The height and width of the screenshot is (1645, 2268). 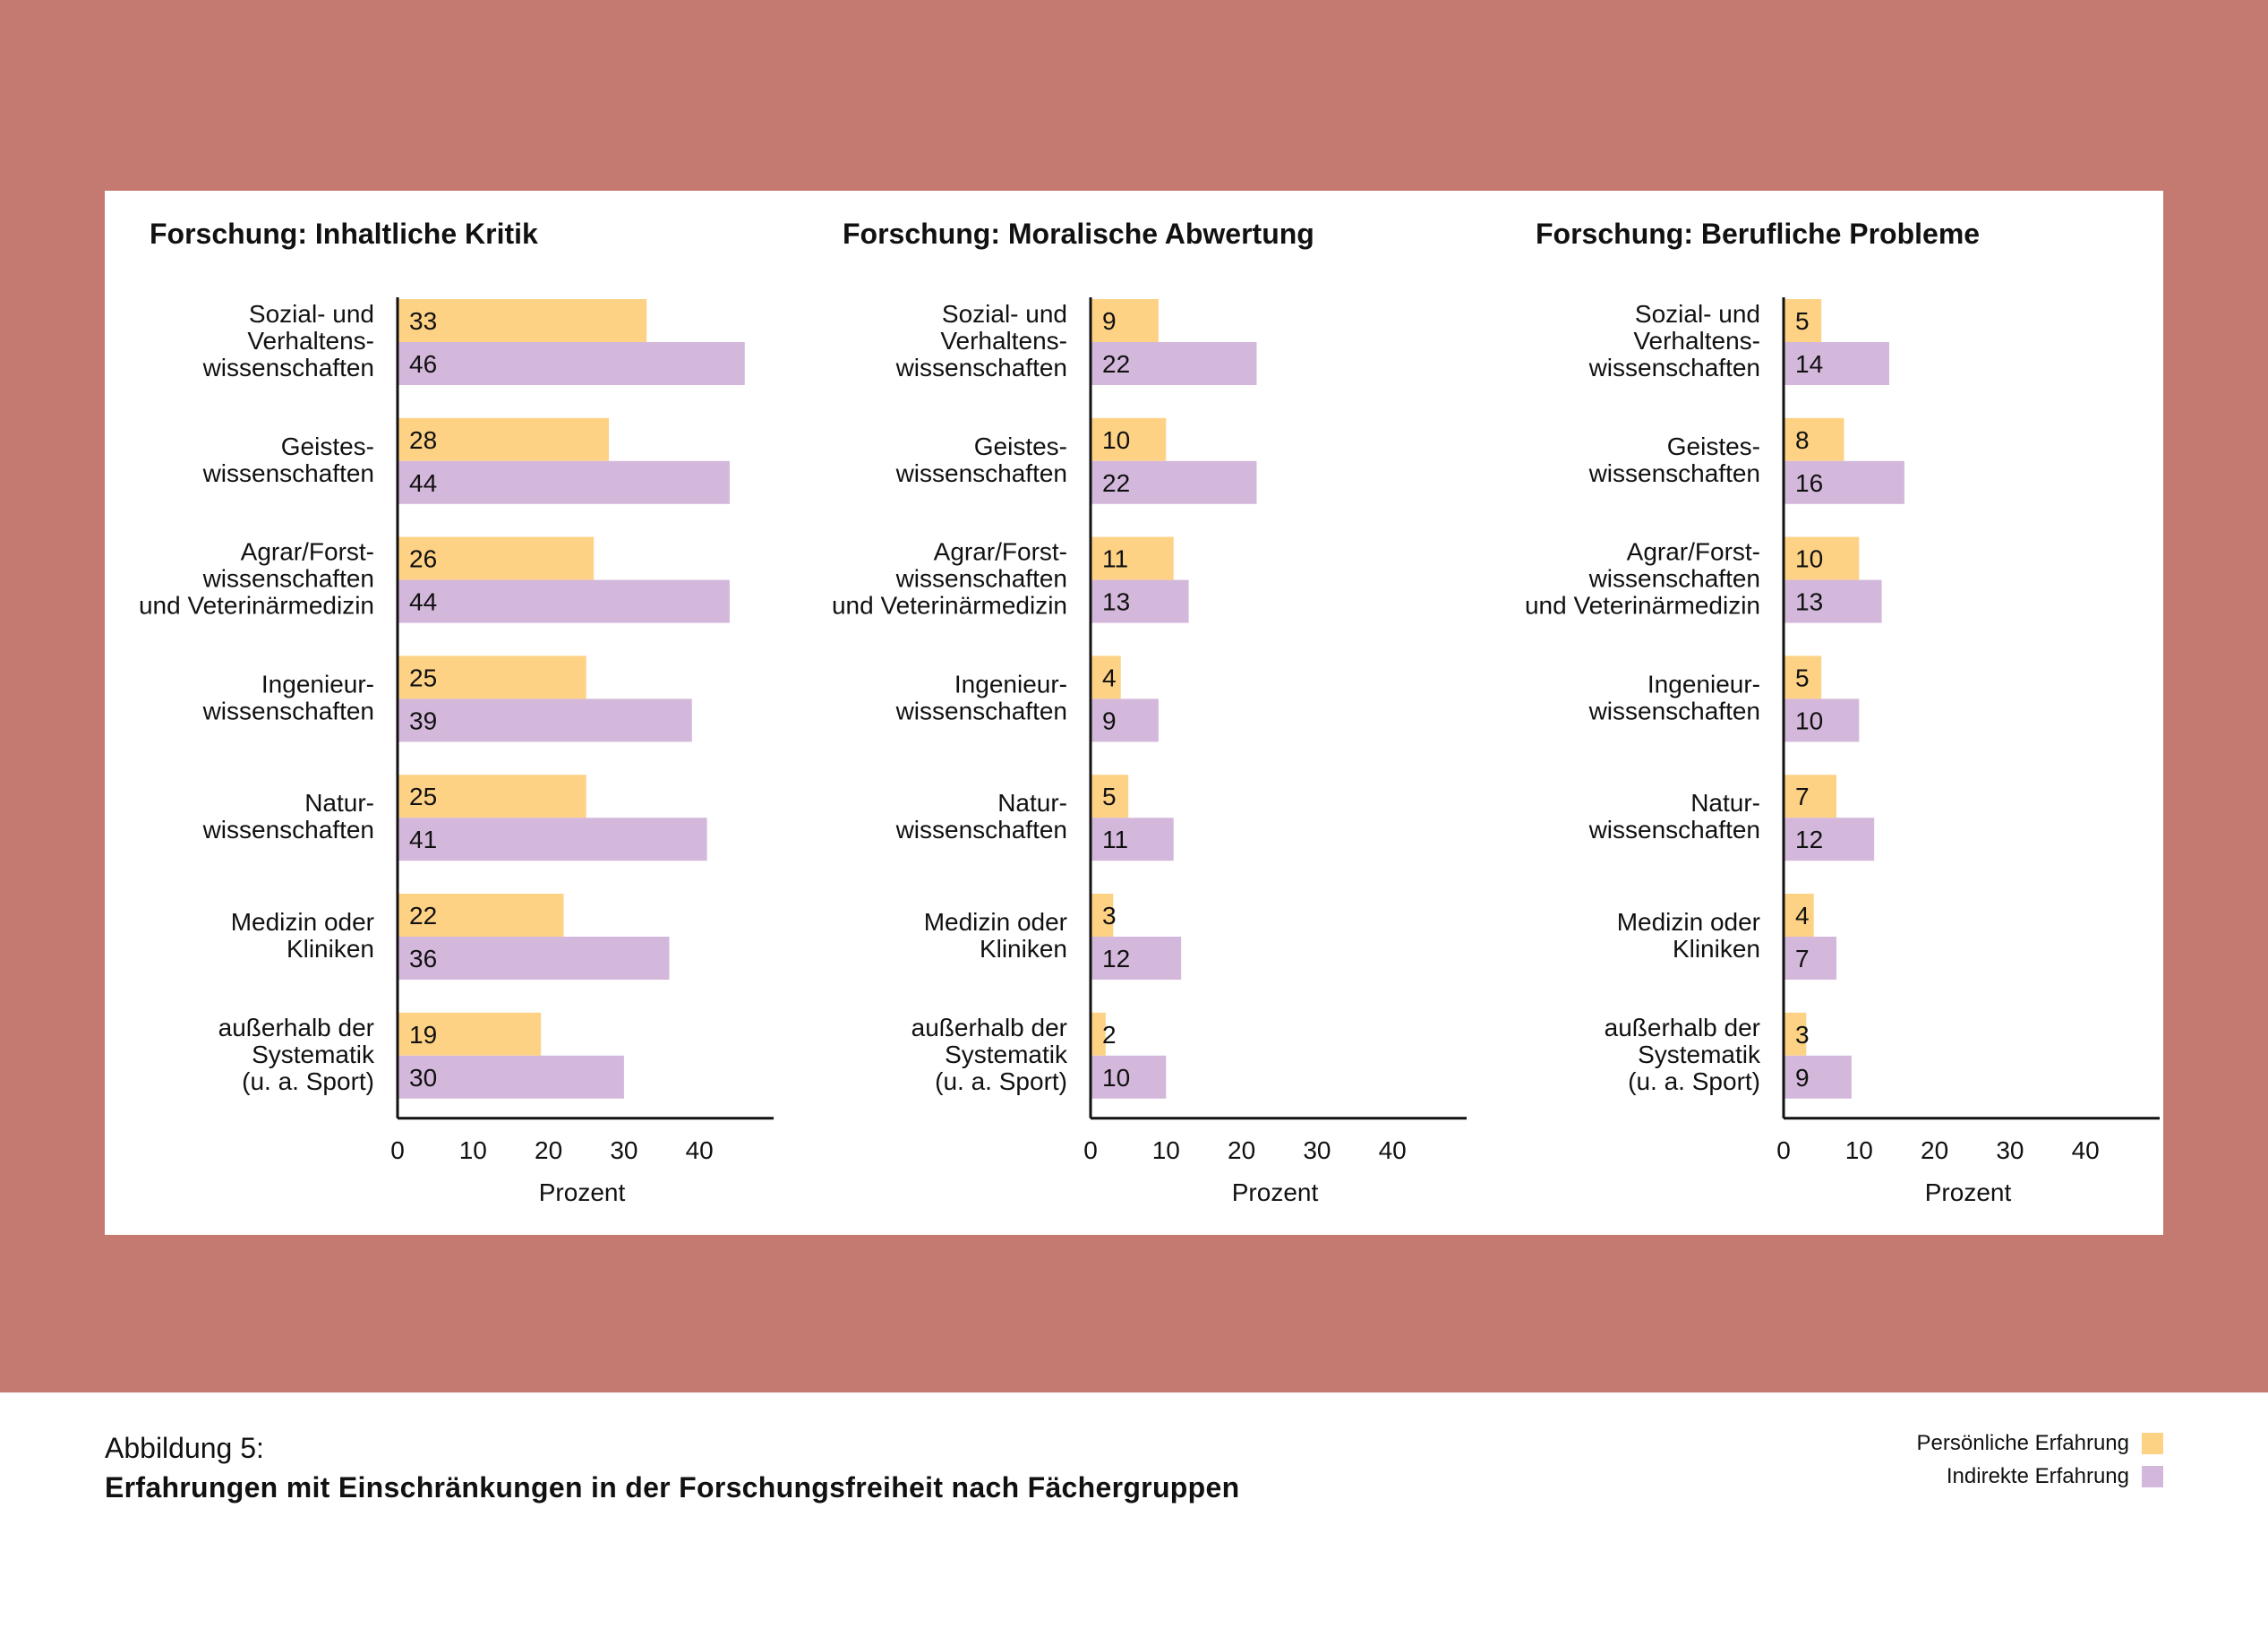 I want to click on category-label: Sozial- und, so click(x=1697, y=314).